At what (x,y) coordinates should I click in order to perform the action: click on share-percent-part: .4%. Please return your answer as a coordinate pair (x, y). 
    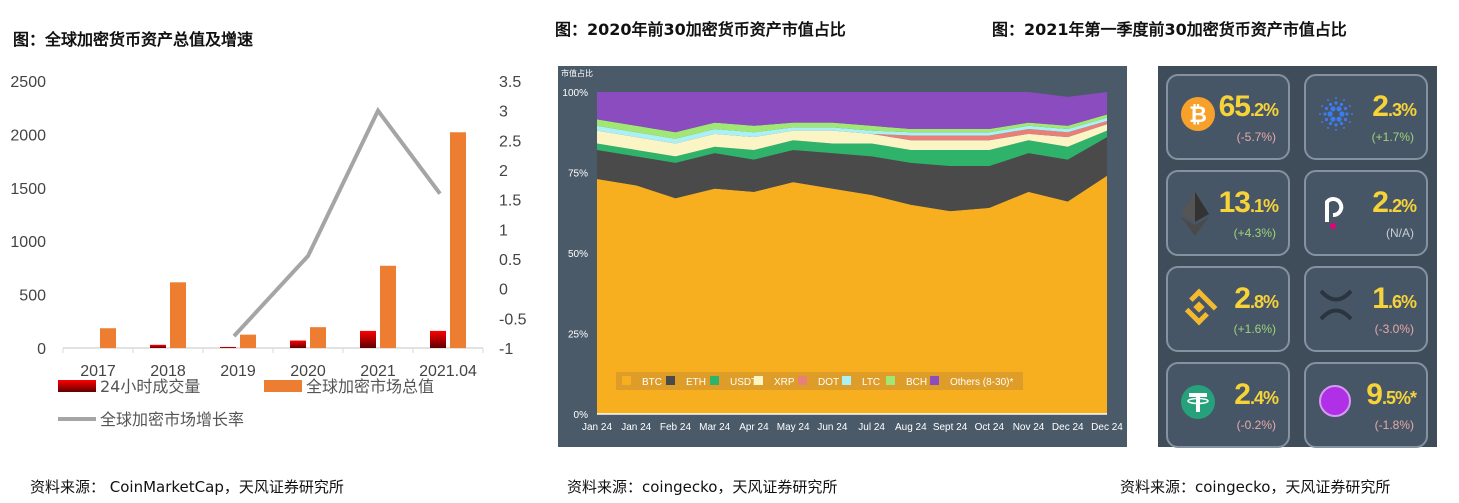
    Looking at the image, I should click on (1264, 398).